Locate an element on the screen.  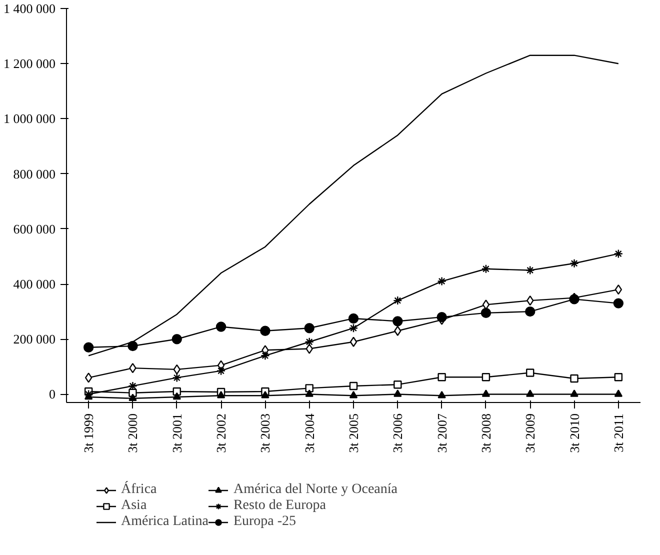
legend-label: Europa -25 is located at coordinates (264, 522).